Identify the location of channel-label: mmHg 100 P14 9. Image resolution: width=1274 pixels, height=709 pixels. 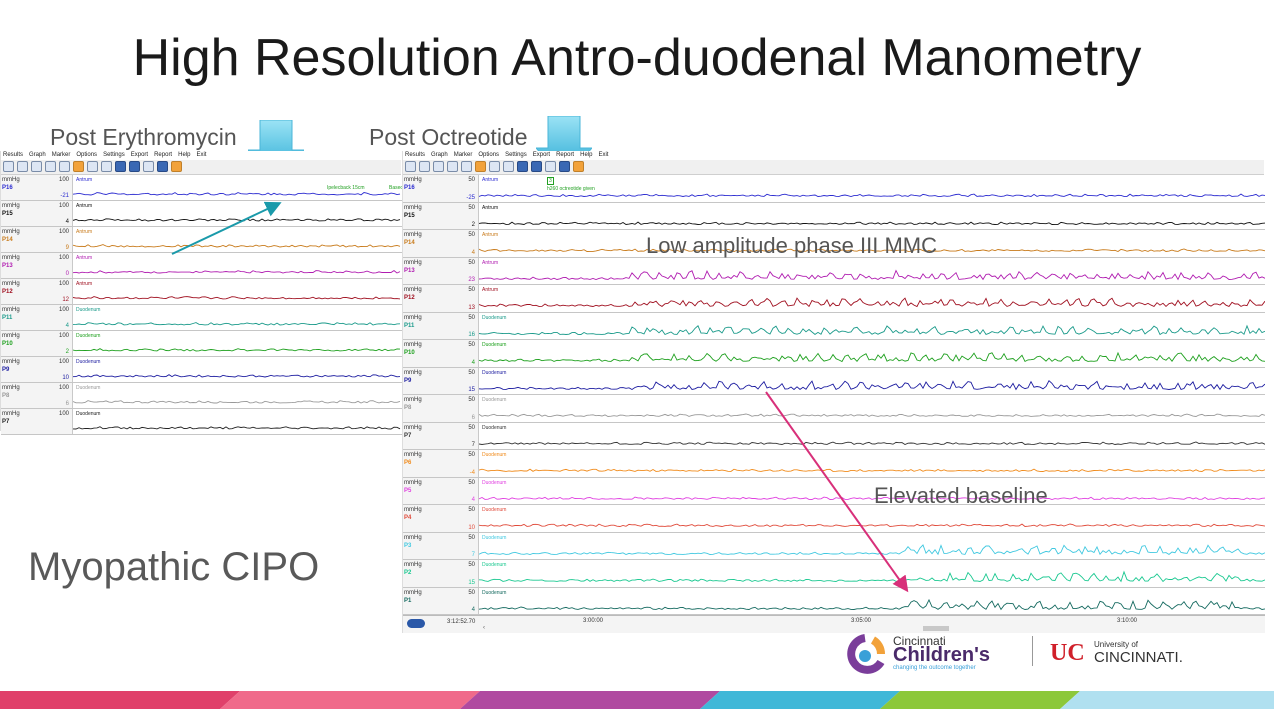
(37, 239).